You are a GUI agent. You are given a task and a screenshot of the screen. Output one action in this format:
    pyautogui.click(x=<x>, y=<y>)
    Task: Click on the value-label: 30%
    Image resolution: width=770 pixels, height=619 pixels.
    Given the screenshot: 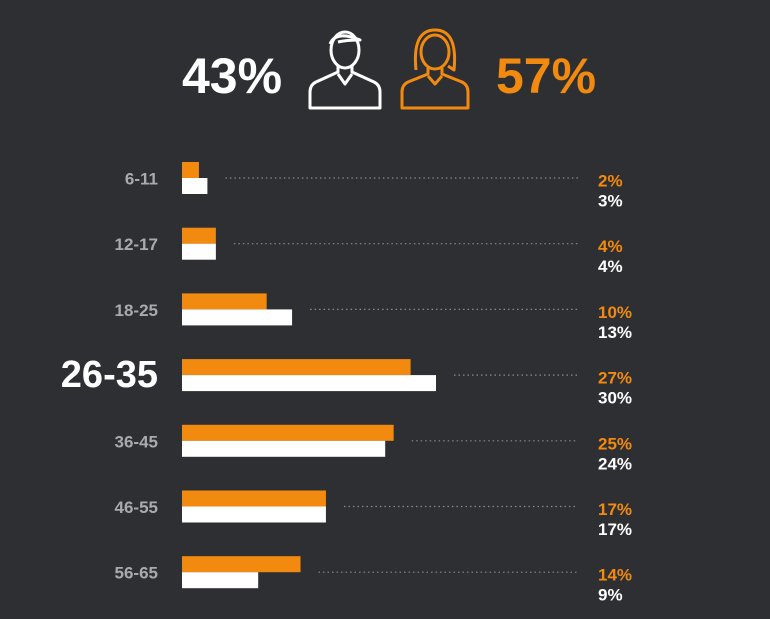 What is the action you would take?
    pyautogui.click(x=615, y=398)
    